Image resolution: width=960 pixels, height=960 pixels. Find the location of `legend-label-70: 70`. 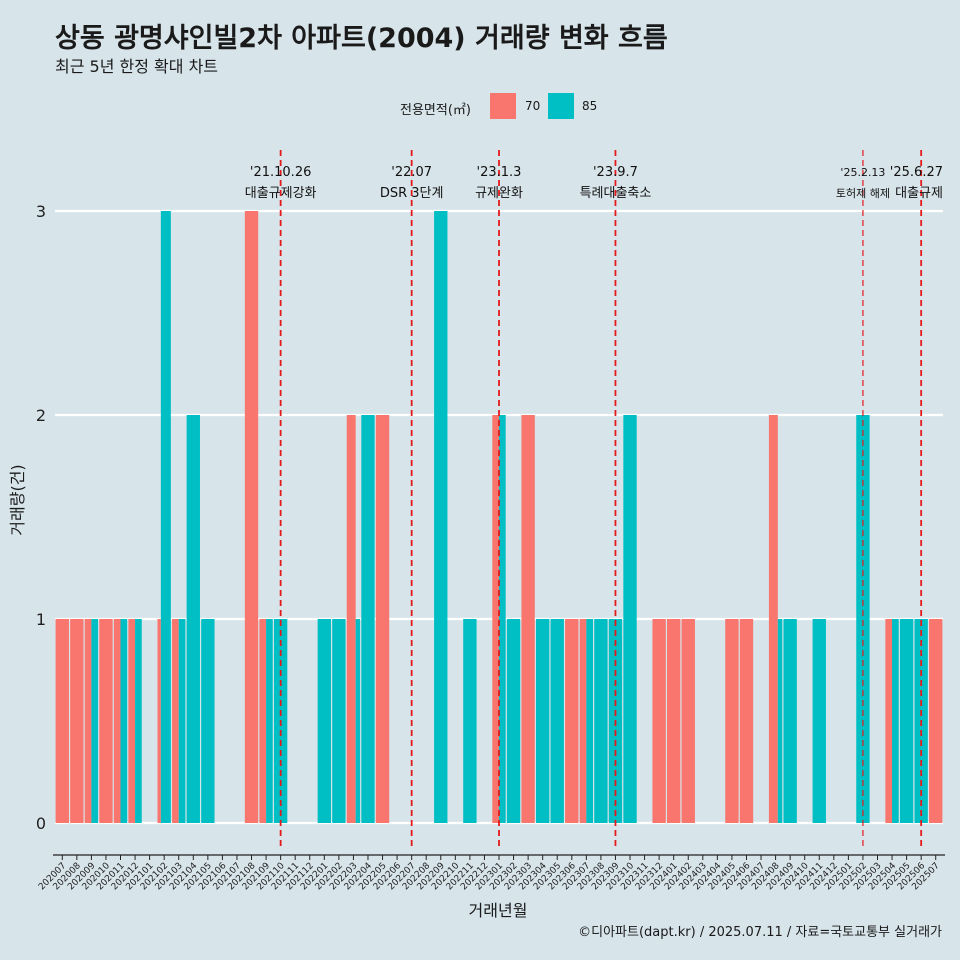

legend-label-70: 70 is located at coordinates (533, 106).